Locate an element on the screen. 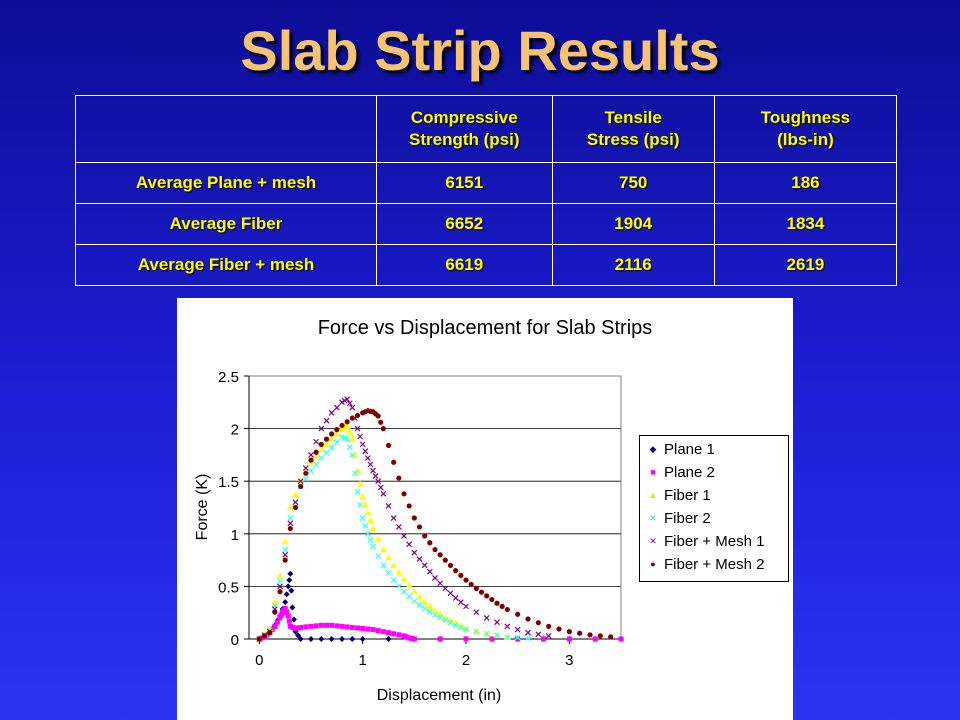  plot-frame is located at coordinates (435, 507).